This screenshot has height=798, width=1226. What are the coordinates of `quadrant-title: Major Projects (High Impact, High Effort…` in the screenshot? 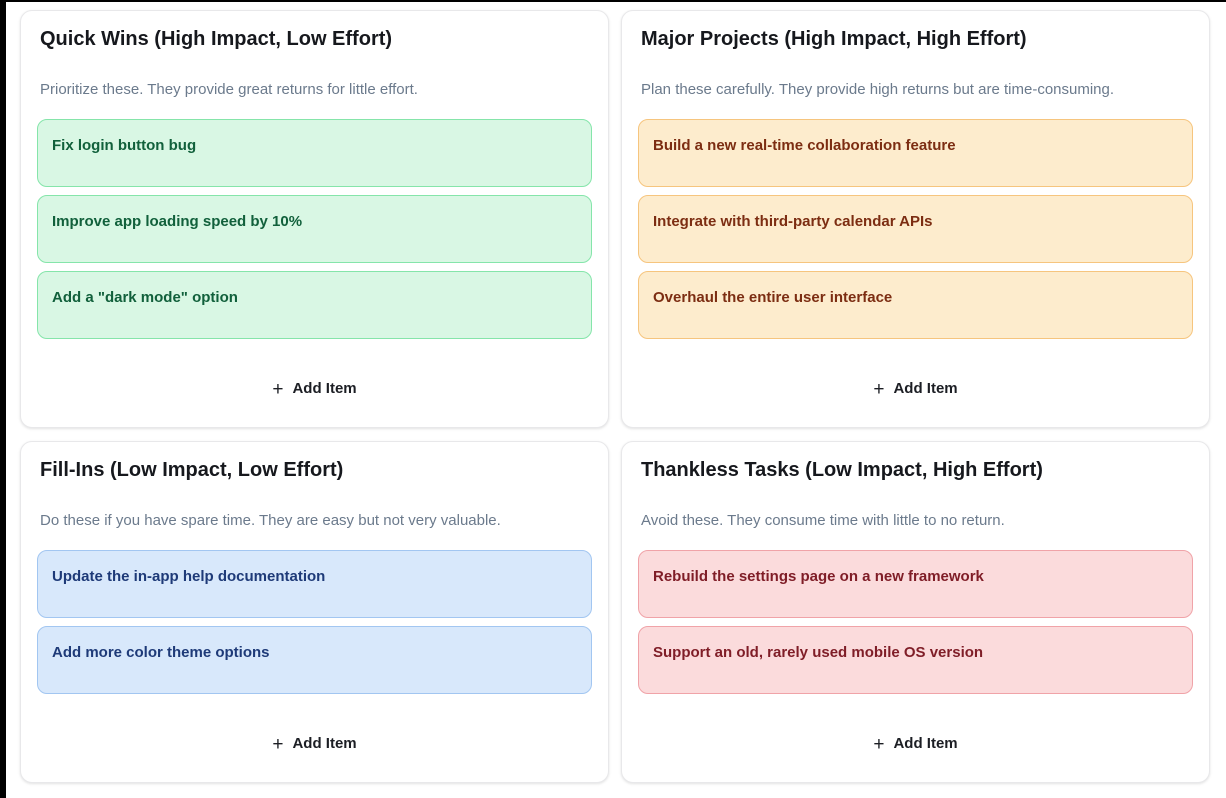 It's located at (834, 39).